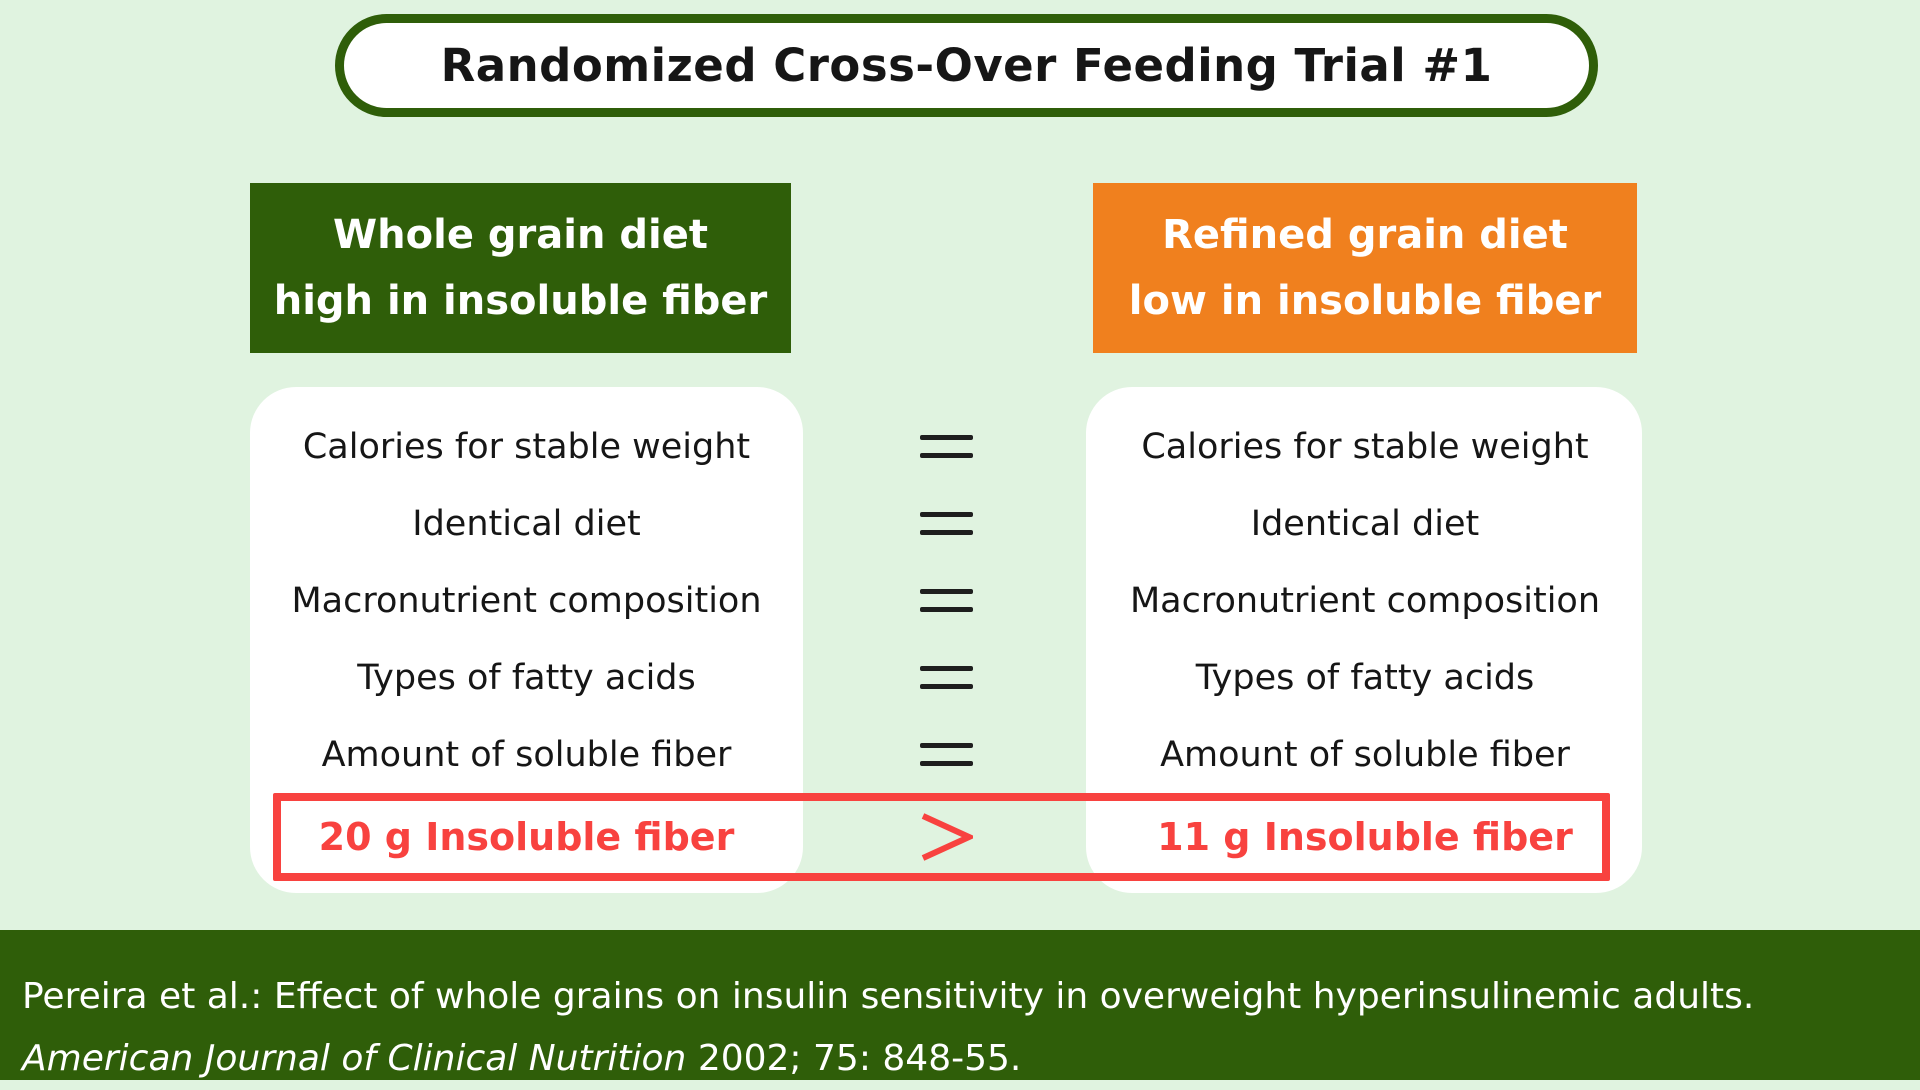  Describe the element at coordinates (1365, 235) in the screenshot. I see `refined-grain-heading-line1: Refined grain diet` at that location.